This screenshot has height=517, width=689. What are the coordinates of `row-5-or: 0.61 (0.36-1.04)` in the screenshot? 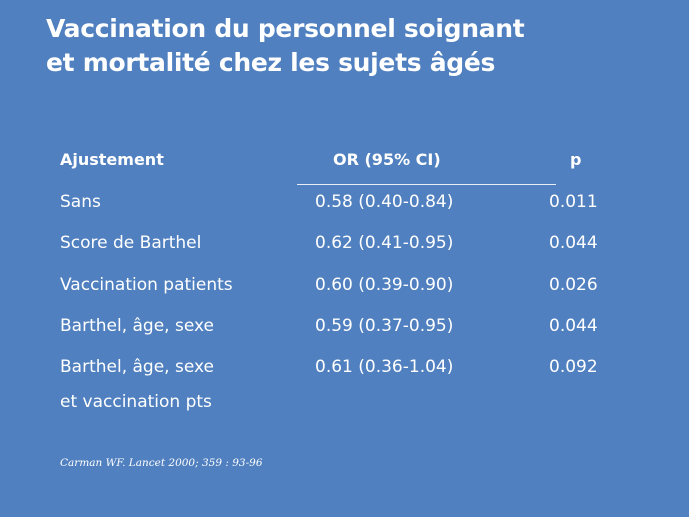 It's located at (384, 367).